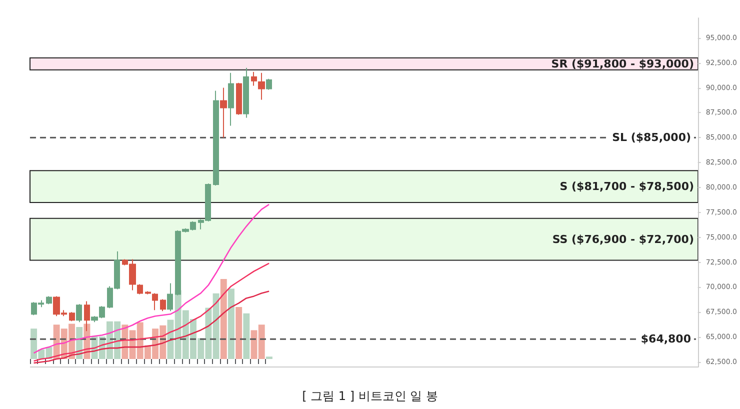 The height and width of the screenshot is (409, 740). I want to click on text: [ 그림 1 ] 비트코인 일 봉, so click(370, 396).